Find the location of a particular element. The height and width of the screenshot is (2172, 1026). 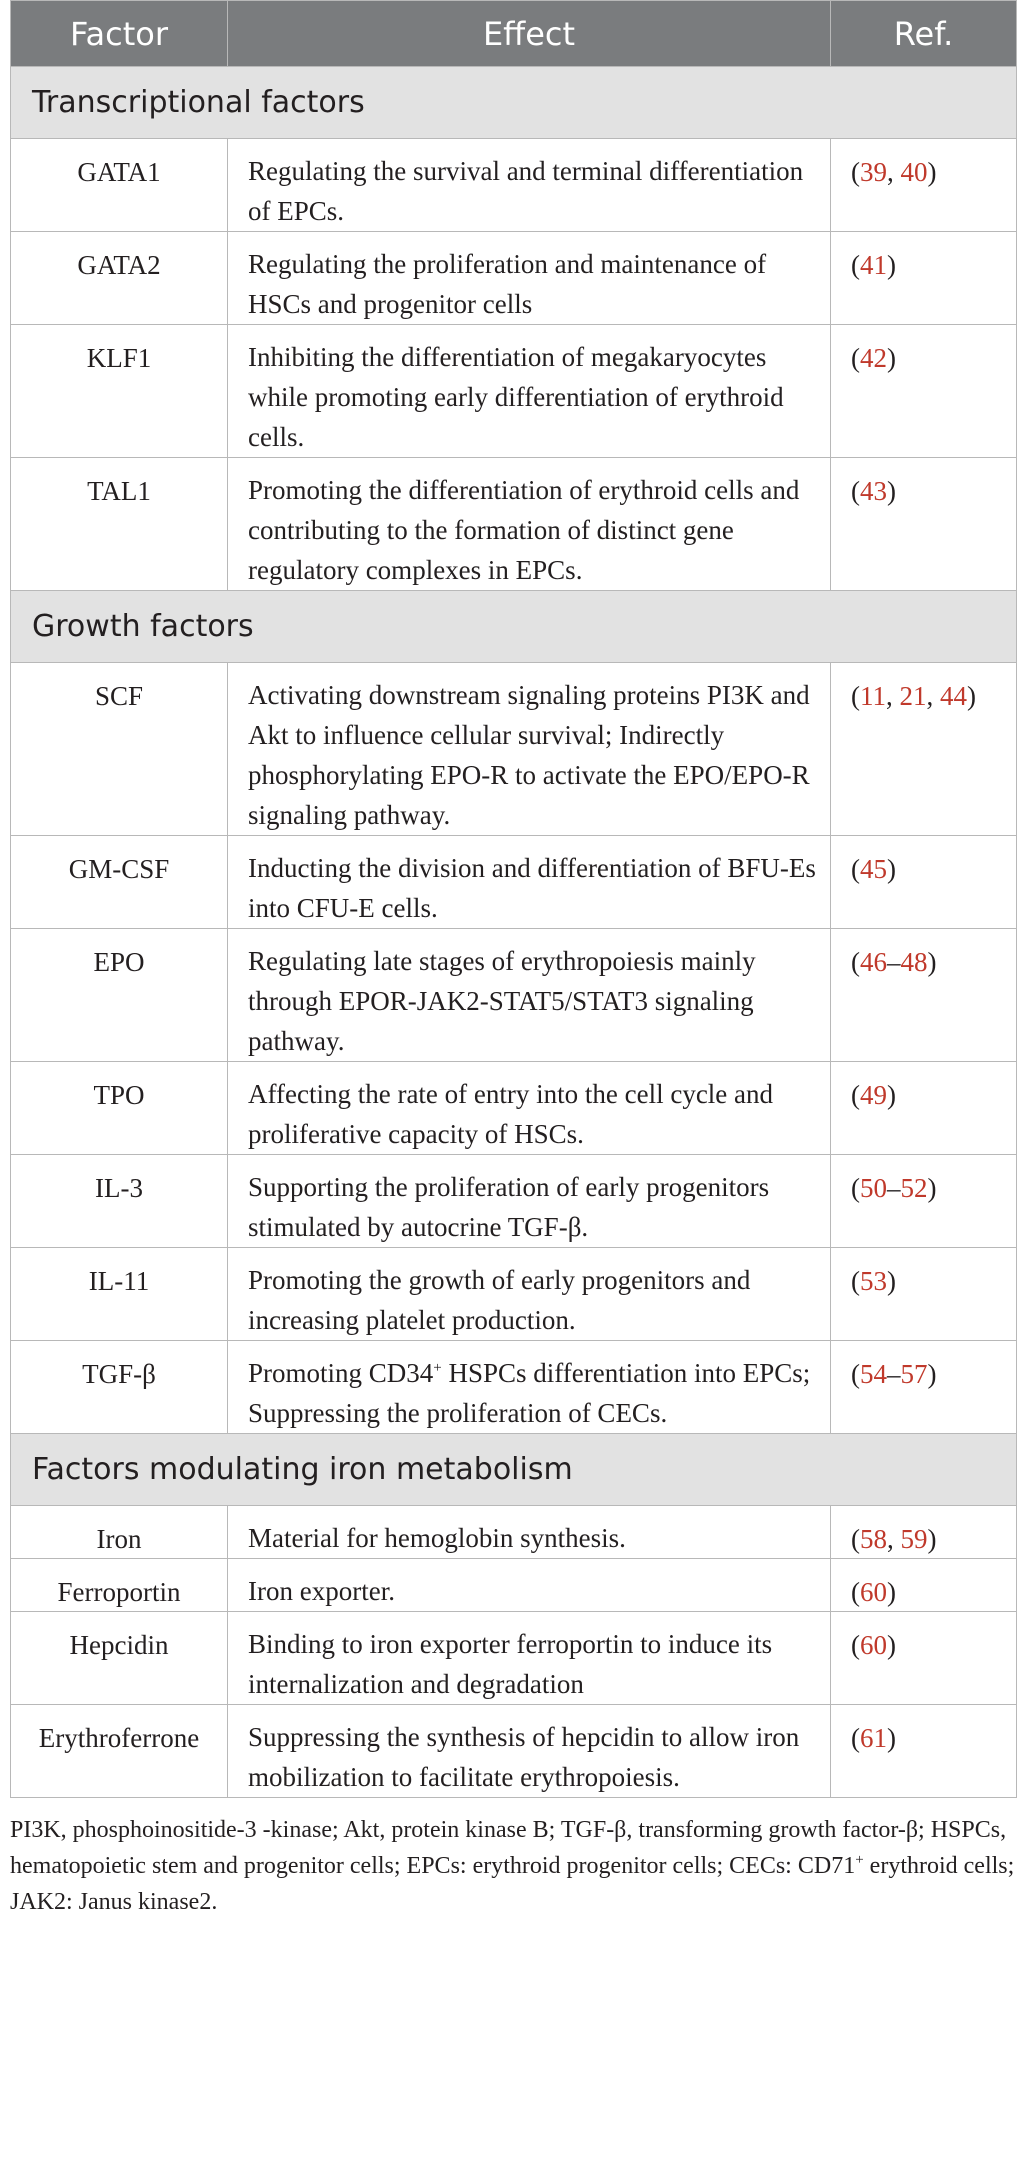

section-header-row: Factors modulating iron metabolism is located at coordinates (513, 1469).